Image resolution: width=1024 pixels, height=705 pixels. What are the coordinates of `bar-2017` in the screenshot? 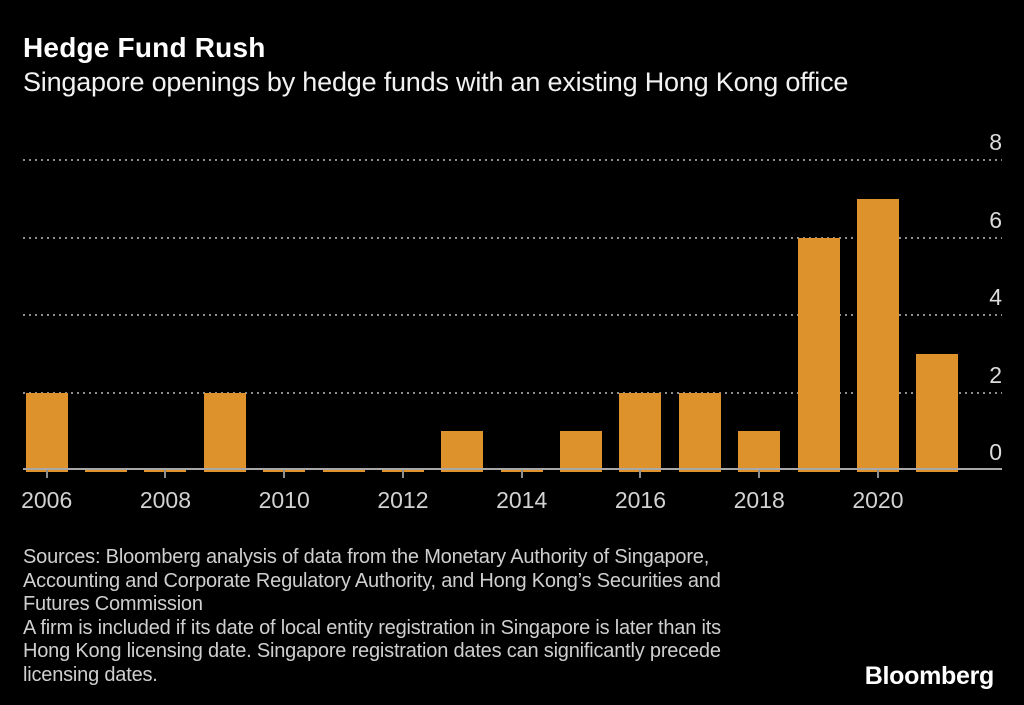 It's located at (699, 432).